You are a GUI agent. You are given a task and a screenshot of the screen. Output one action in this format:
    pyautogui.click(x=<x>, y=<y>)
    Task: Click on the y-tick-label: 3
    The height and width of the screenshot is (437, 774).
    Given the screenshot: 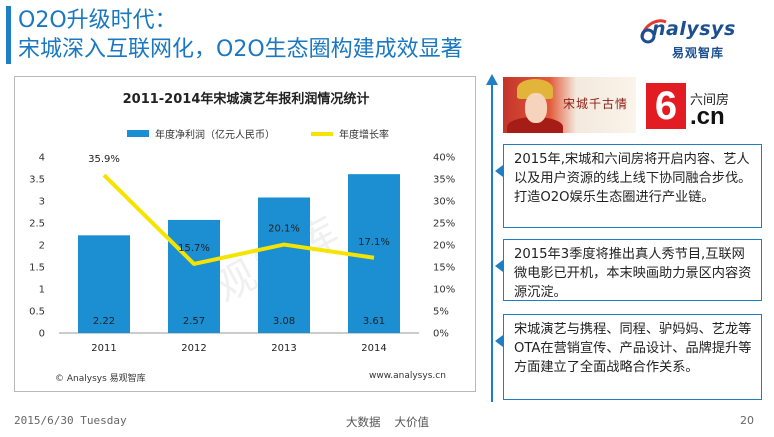 What is the action you would take?
    pyautogui.click(x=42, y=202)
    